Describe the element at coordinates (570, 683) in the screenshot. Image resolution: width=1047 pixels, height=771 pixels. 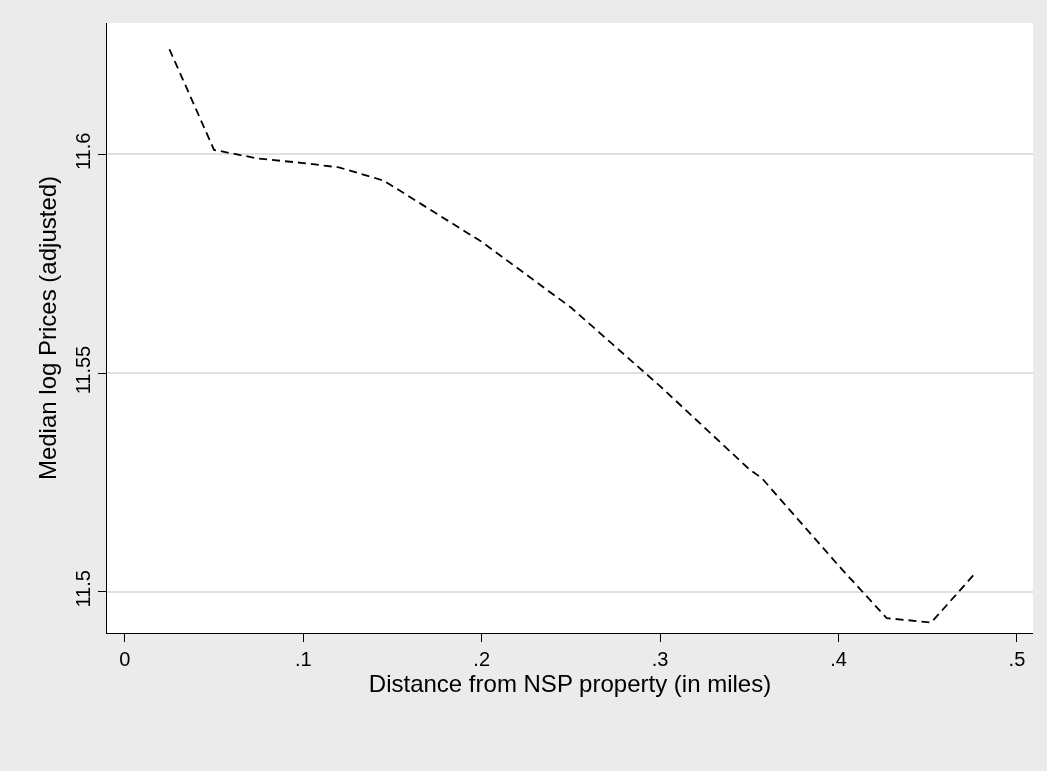
I see `x-axis-title: Distance from NSP property (in miles)` at that location.